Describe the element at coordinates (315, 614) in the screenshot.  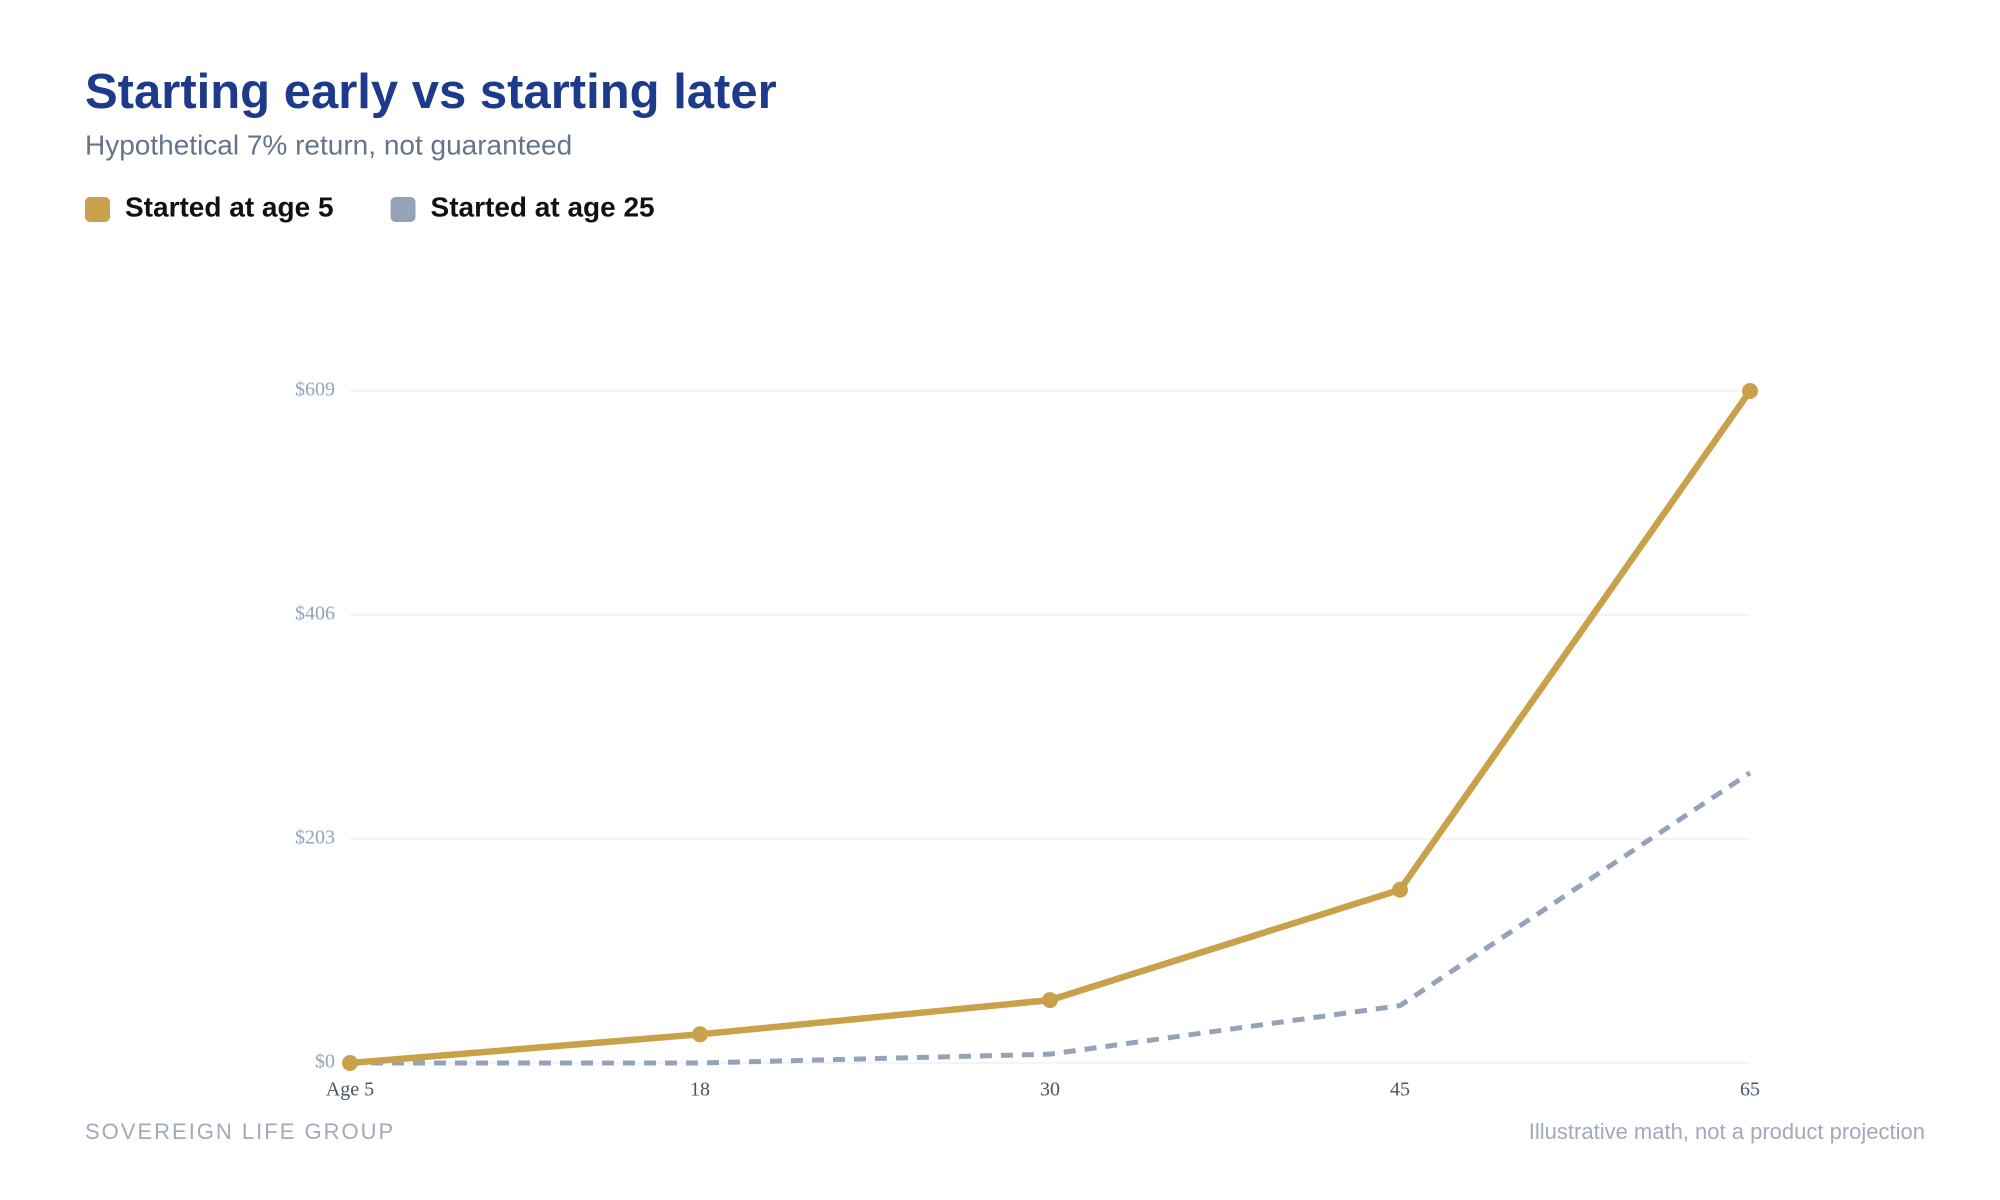
I see `y-tick-label: $406` at that location.